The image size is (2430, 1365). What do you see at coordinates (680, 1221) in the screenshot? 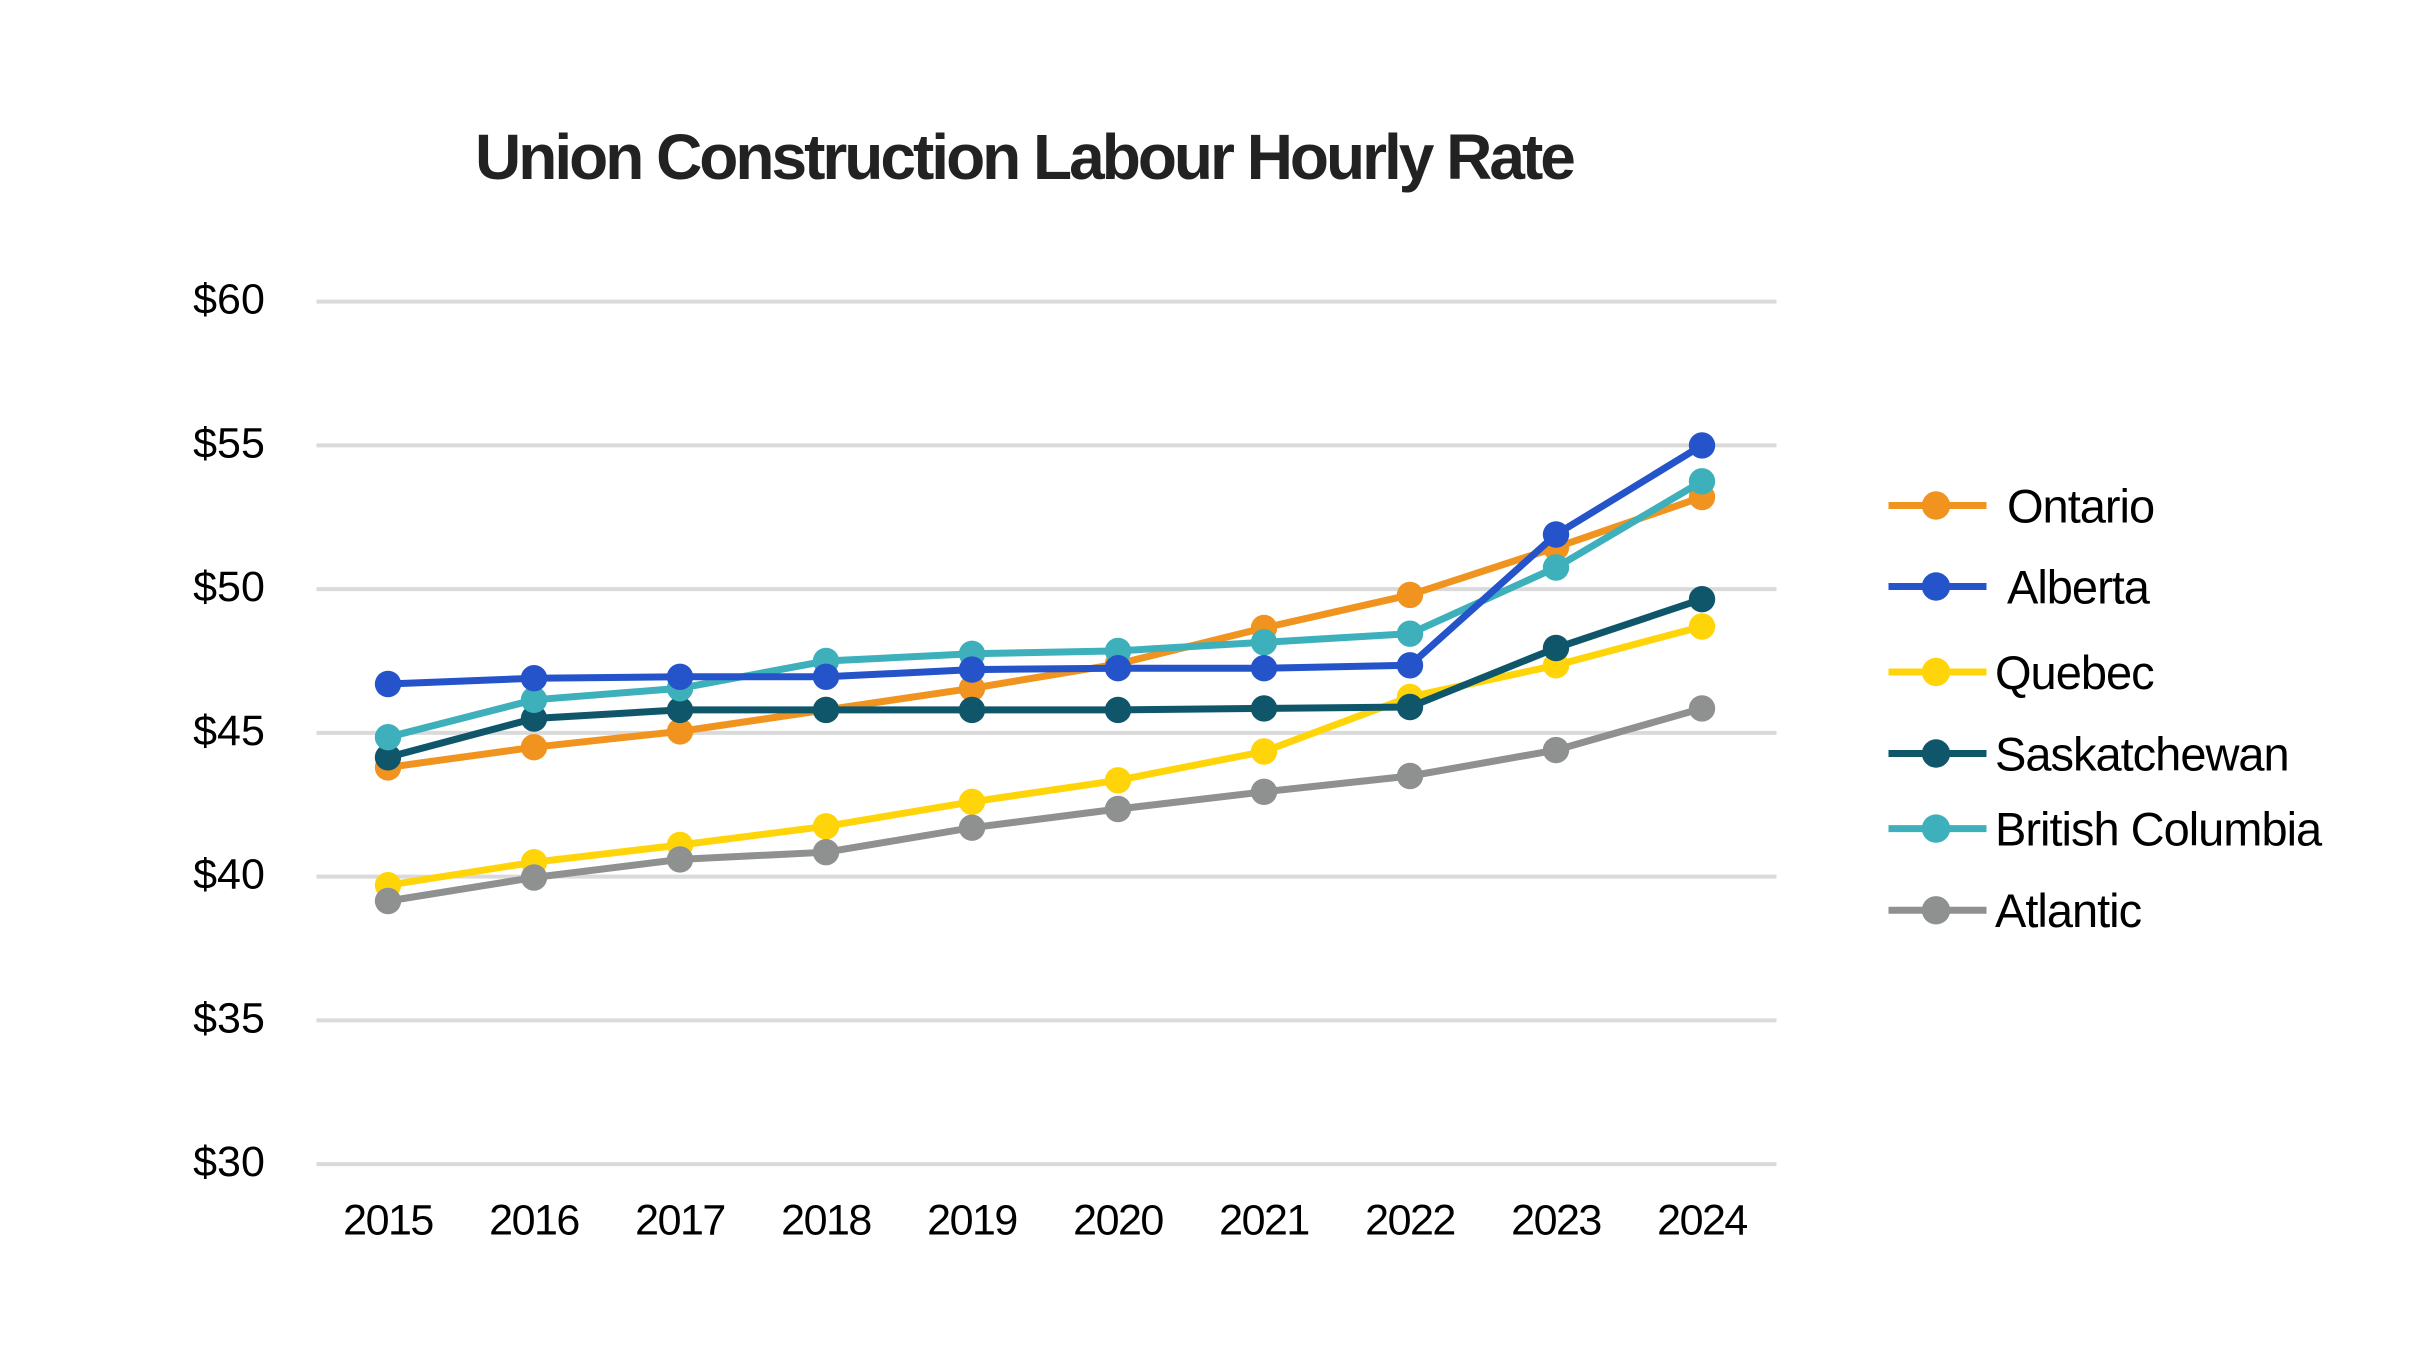
I see `svg-text: 2017` at bounding box center [680, 1221].